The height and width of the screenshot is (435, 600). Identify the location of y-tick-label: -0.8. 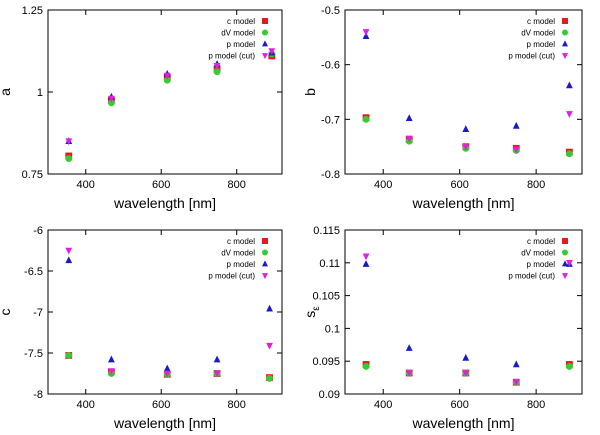
(330, 175).